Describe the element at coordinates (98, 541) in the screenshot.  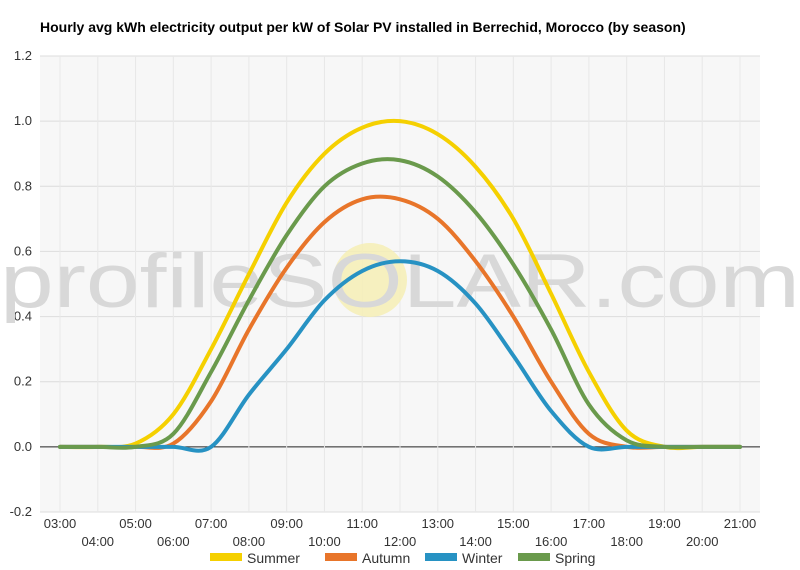
I see `x-tick-label: 04:00` at that location.